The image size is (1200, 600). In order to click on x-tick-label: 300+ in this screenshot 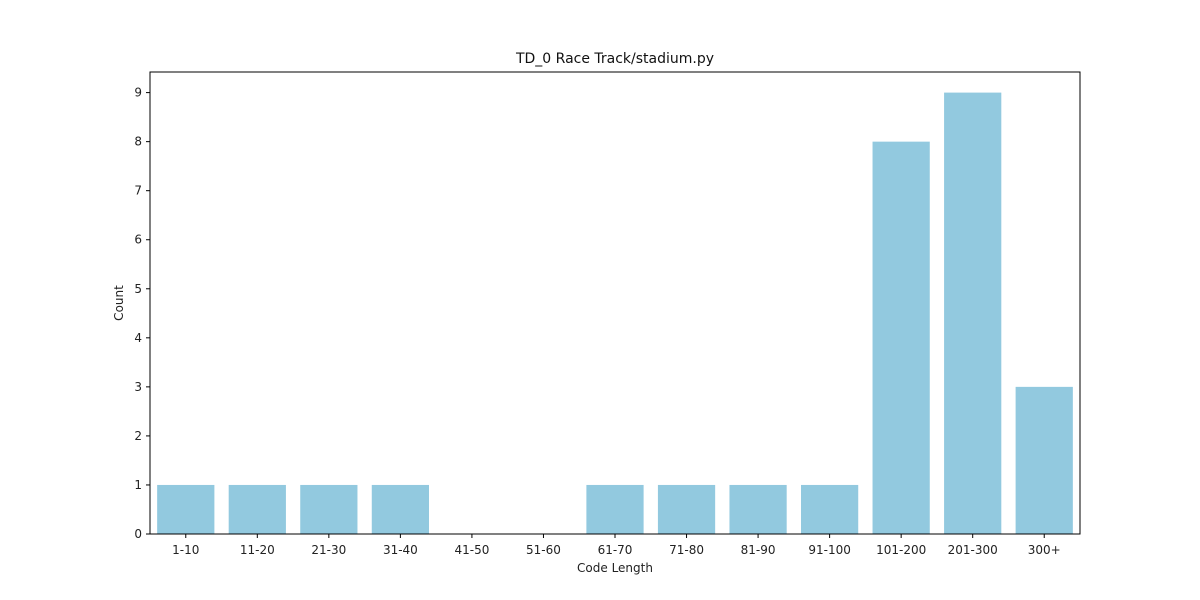, I will do `click(1044, 550)`.